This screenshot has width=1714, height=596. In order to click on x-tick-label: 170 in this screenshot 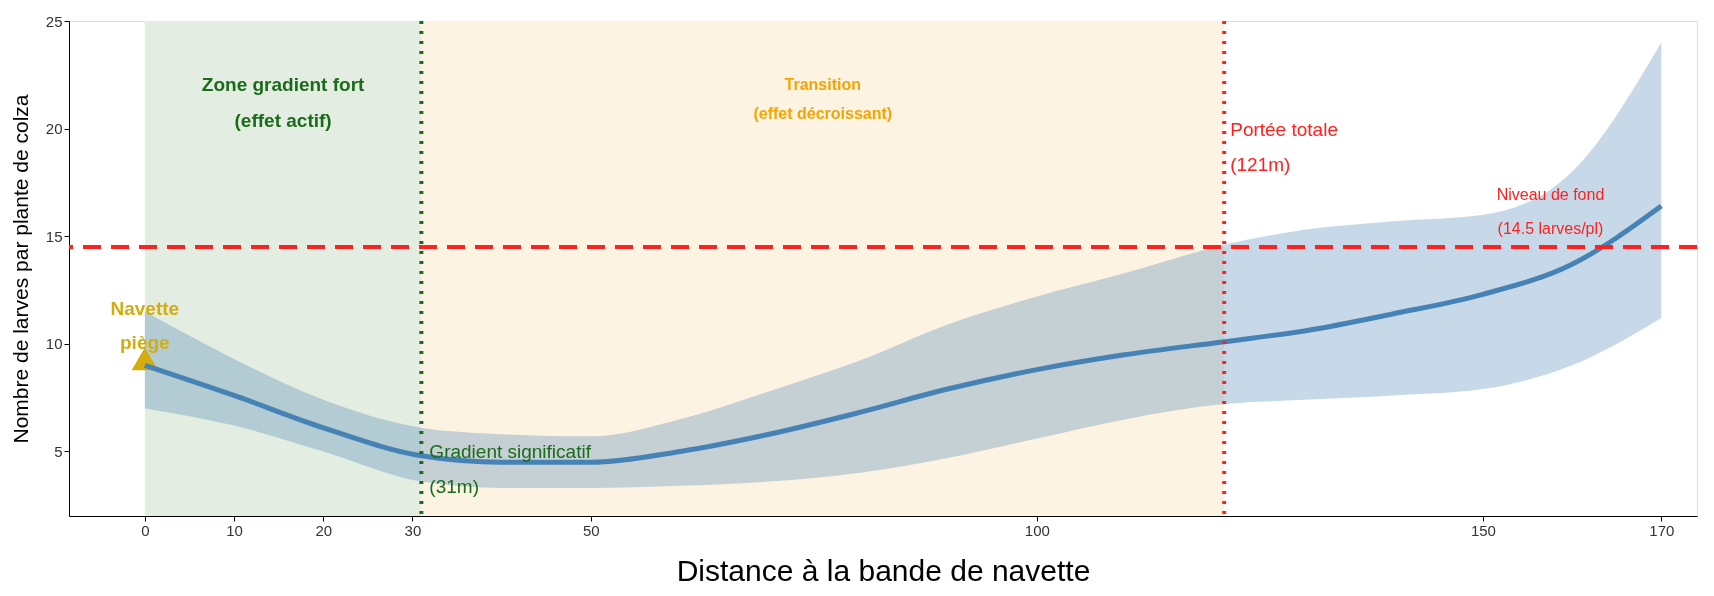, I will do `click(1662, 530)`.